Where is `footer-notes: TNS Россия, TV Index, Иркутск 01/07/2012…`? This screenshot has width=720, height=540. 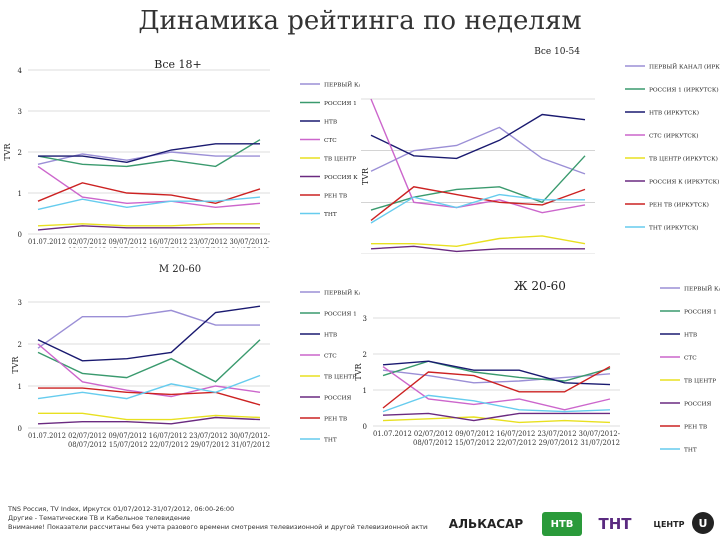 footer-notes: TNS Россия, TV Index, Иркутск 01/07/2012… is located at coordinates (218, 518).